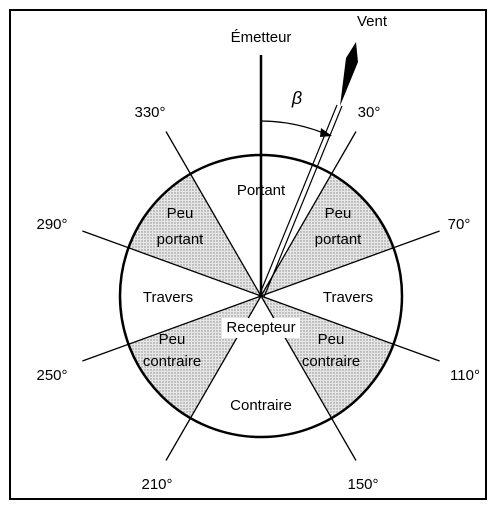 The image size is (496, 509). What do you see at coordinates (261, 190) in the screenshot?
I see `zone-label: Portant` at bounding box center [261, 190].